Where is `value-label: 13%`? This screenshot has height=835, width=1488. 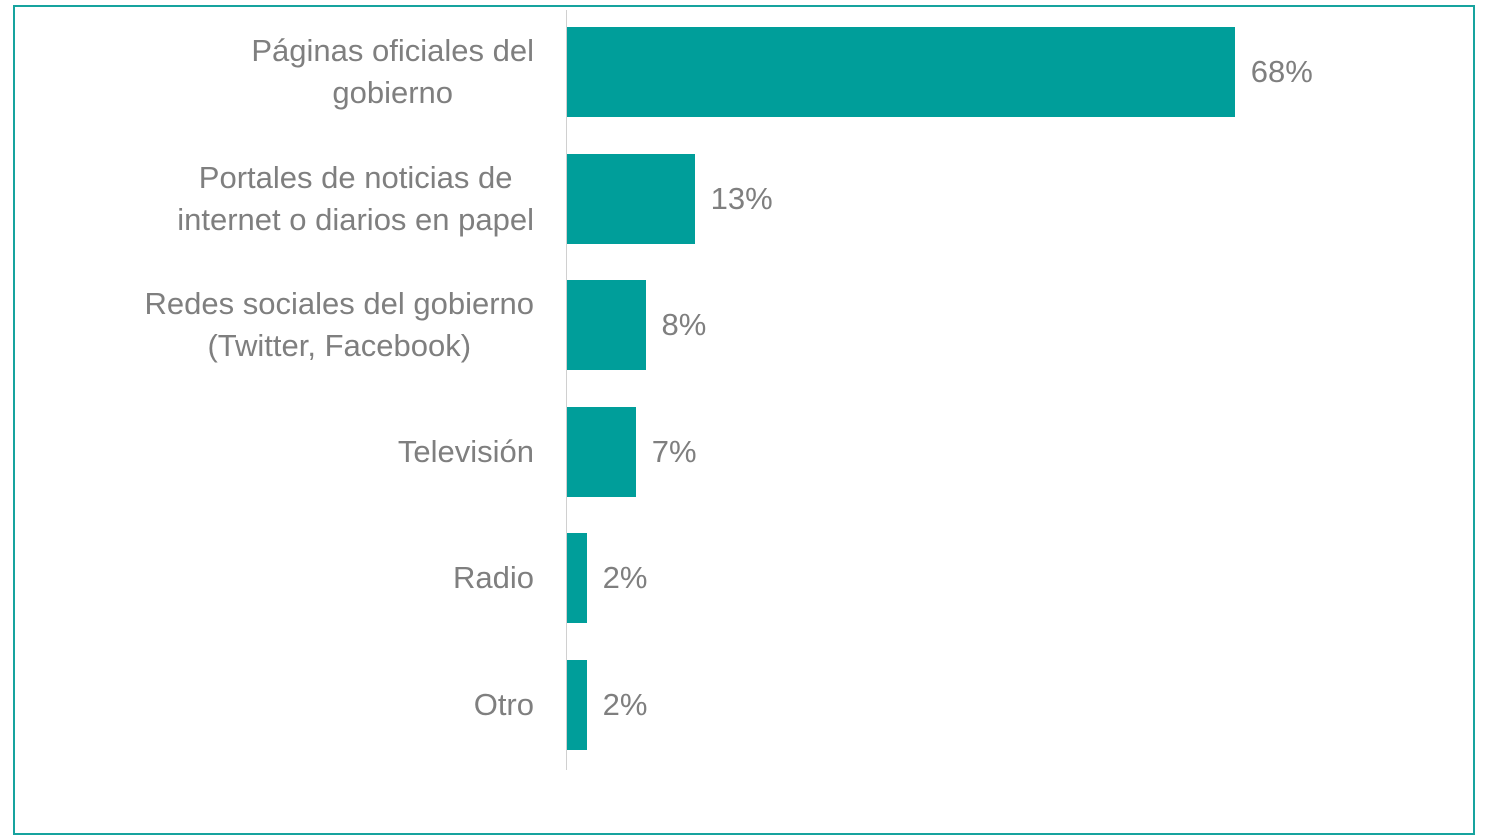 value-label: 13% is located at coordinates (741, 198).